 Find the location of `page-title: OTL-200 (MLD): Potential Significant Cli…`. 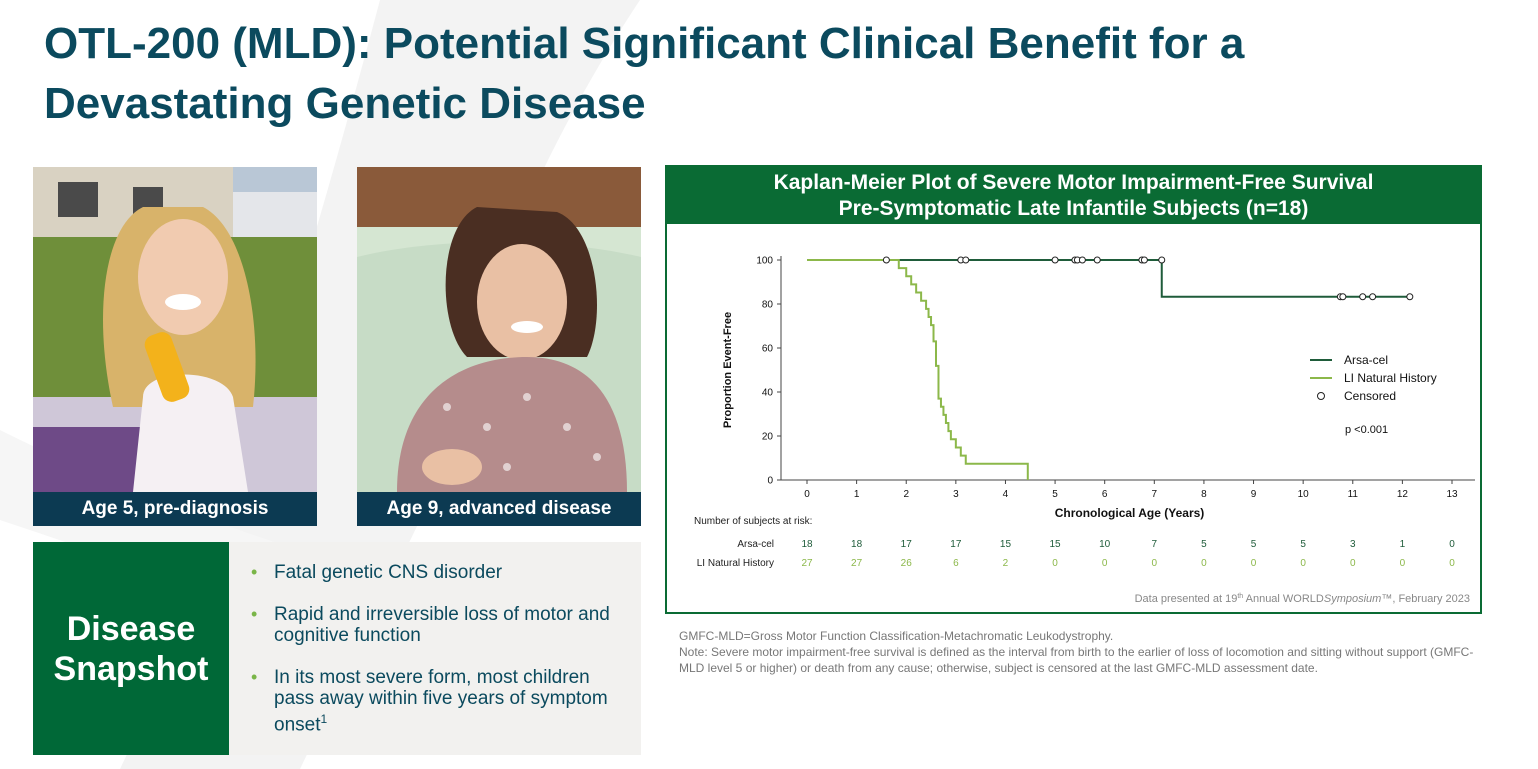

page-title: OTL-200 (MLD): Potential Significant Cli… is located at coordinates (644, 73).